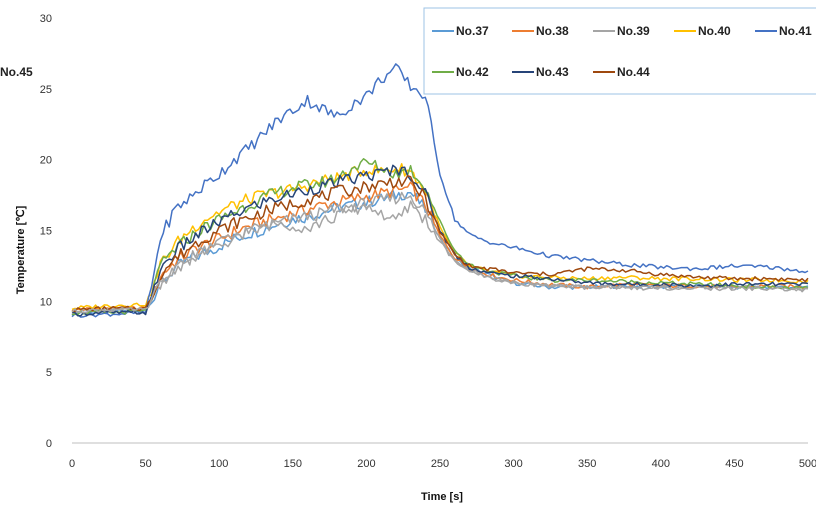 This screenshot has height=506, width=816. What do you see at coordinates (552, 31) in the screenshot?
I see `legend-label: No.38` at bounding box center [552, 31].